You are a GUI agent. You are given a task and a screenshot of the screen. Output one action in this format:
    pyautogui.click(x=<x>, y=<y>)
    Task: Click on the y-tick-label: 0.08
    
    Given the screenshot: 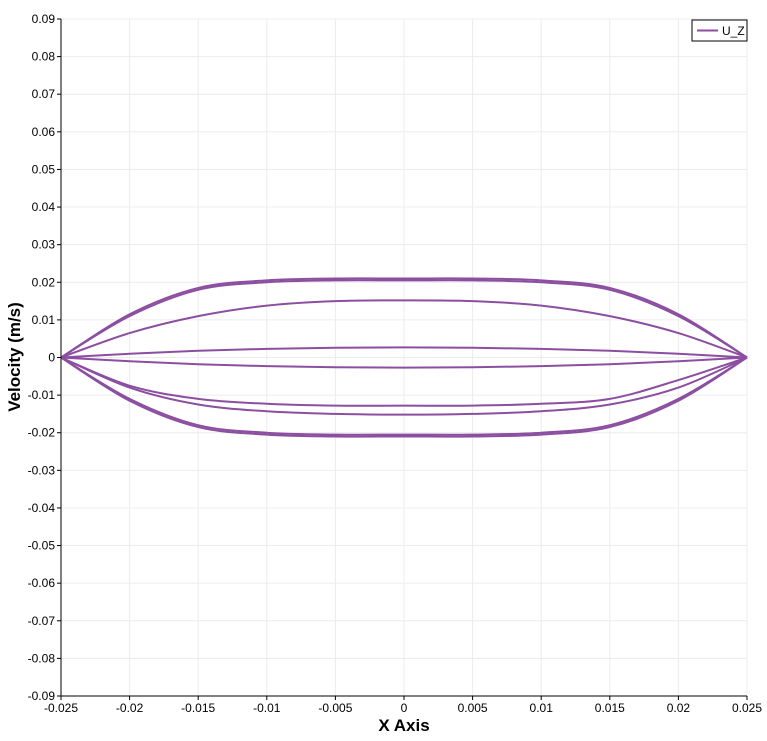 What is the action you would take?
    pyautogui.click(x=44, y=57)
    